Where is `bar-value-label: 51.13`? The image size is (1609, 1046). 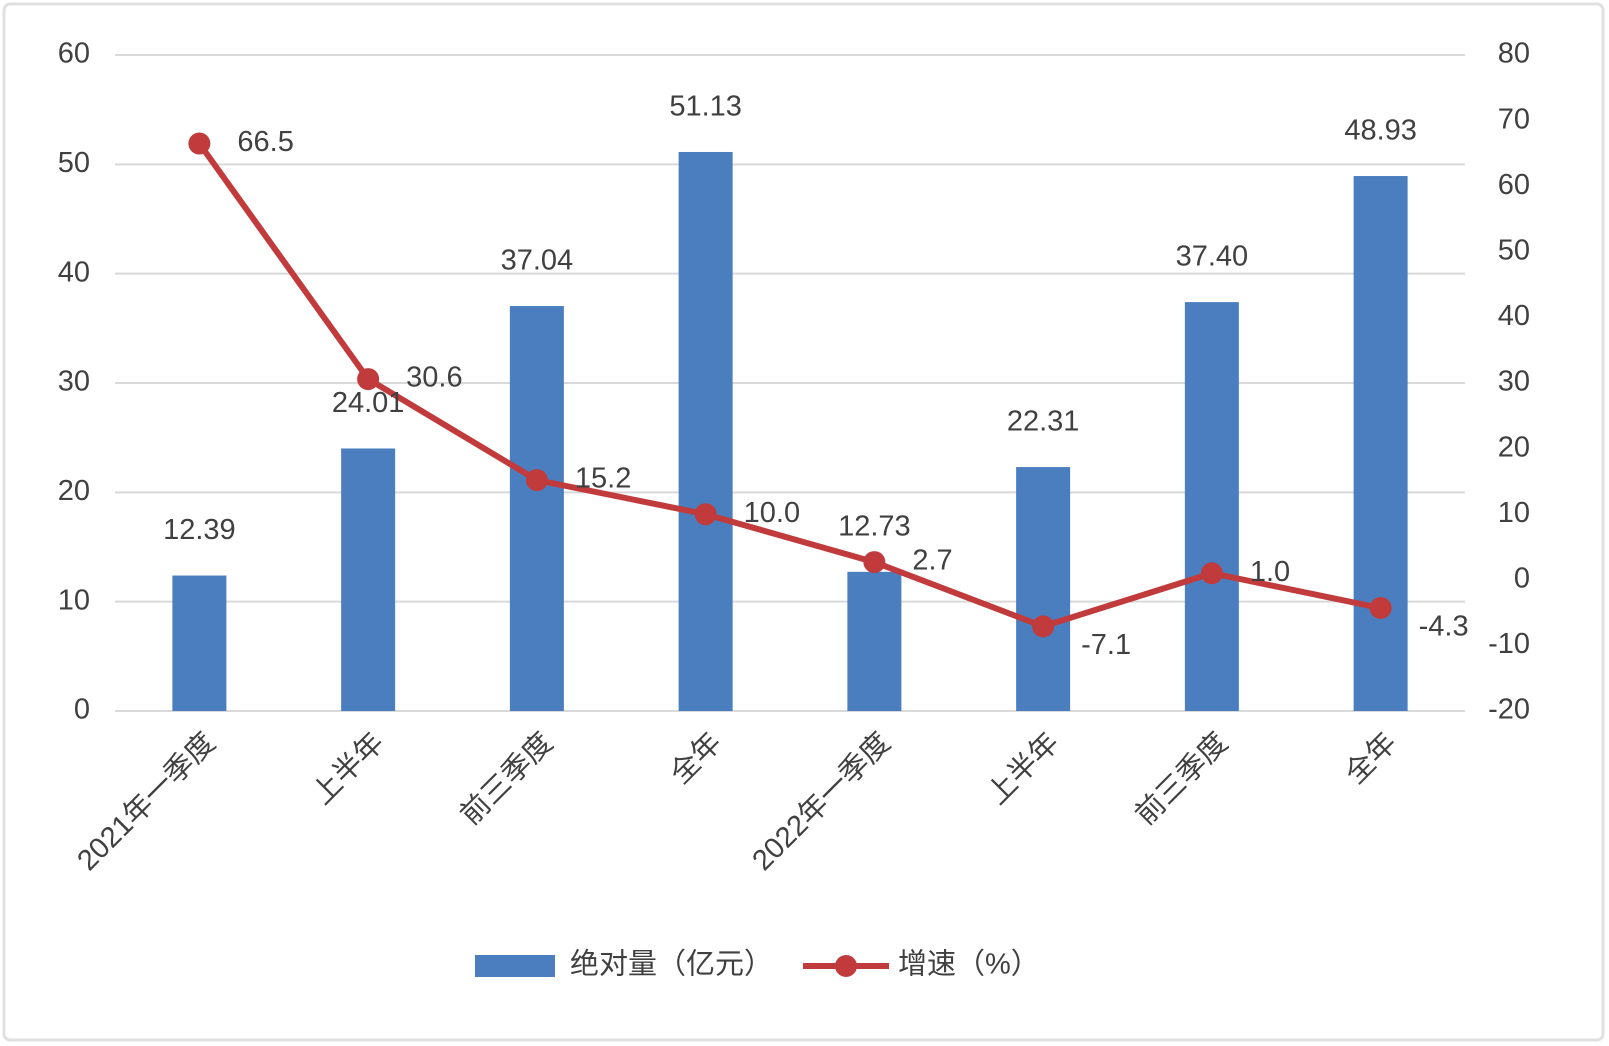
bar-value-label: 51.13 is located at coordinates (705, 107).